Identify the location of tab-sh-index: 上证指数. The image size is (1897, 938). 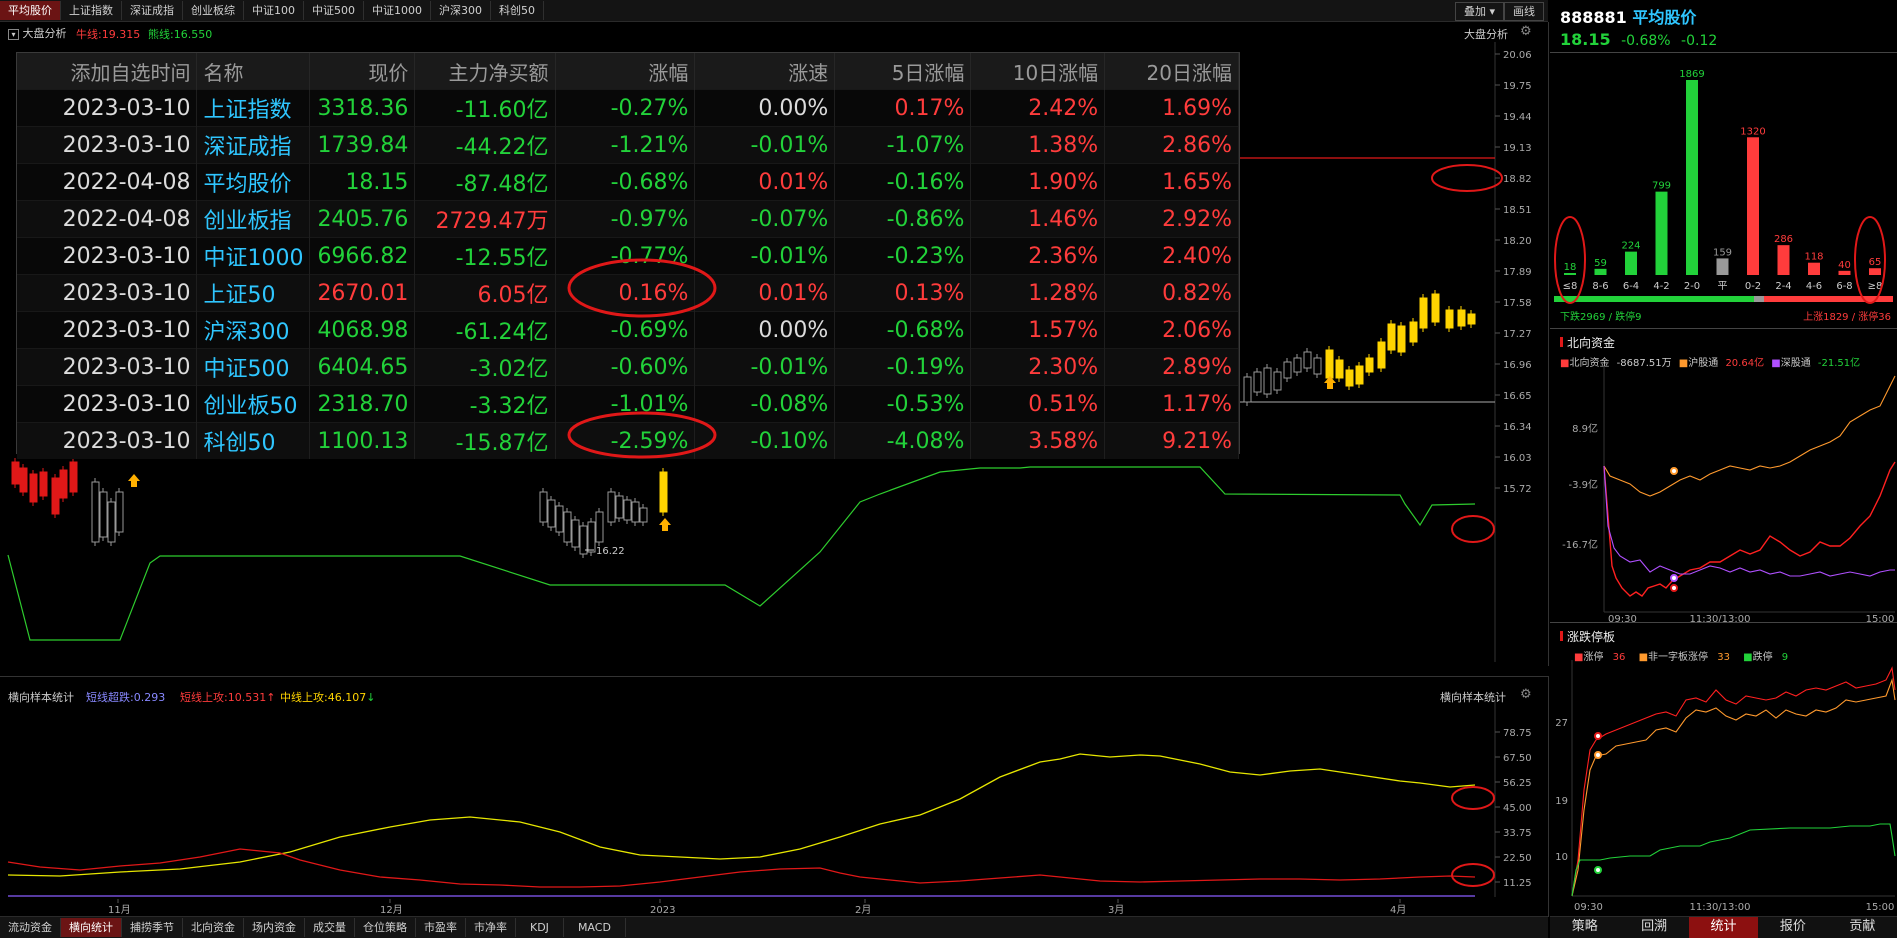
(91, 10).